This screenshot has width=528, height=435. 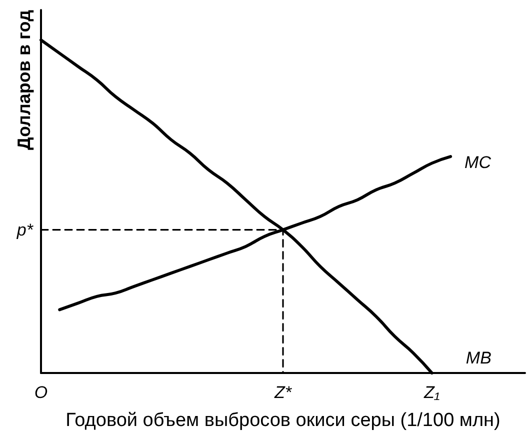 What do you see at coordinates (478, 162) in the screenshot?
I see `series-label: MC` at bounding box center [478, 162].